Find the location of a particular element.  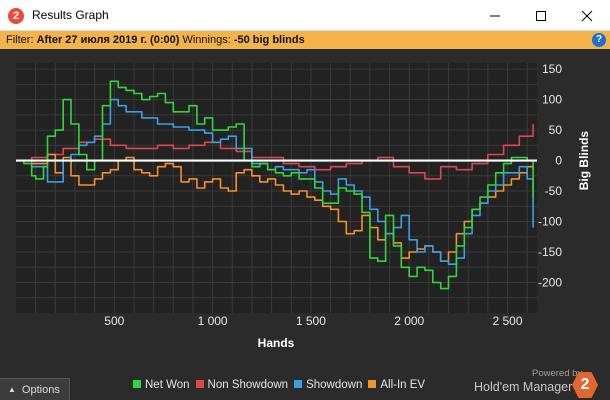

y-tick-label: 150 is located at coordinates (552, 69).